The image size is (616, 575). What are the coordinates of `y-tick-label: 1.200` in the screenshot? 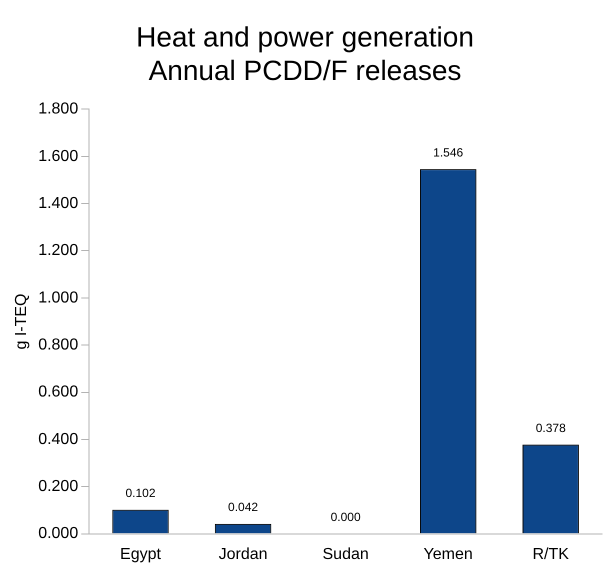 It's located at (58, 251).